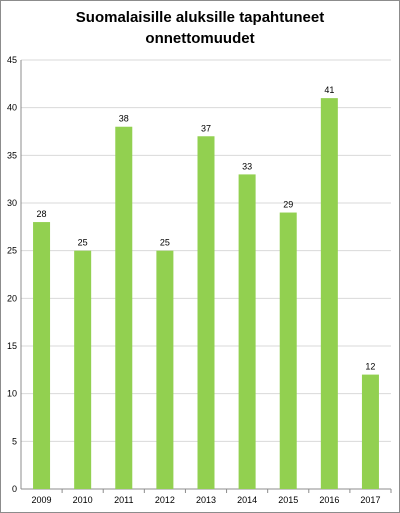 This screenshot has width=400, height=513. I want to click on data-label: 38, so click(124, 119).